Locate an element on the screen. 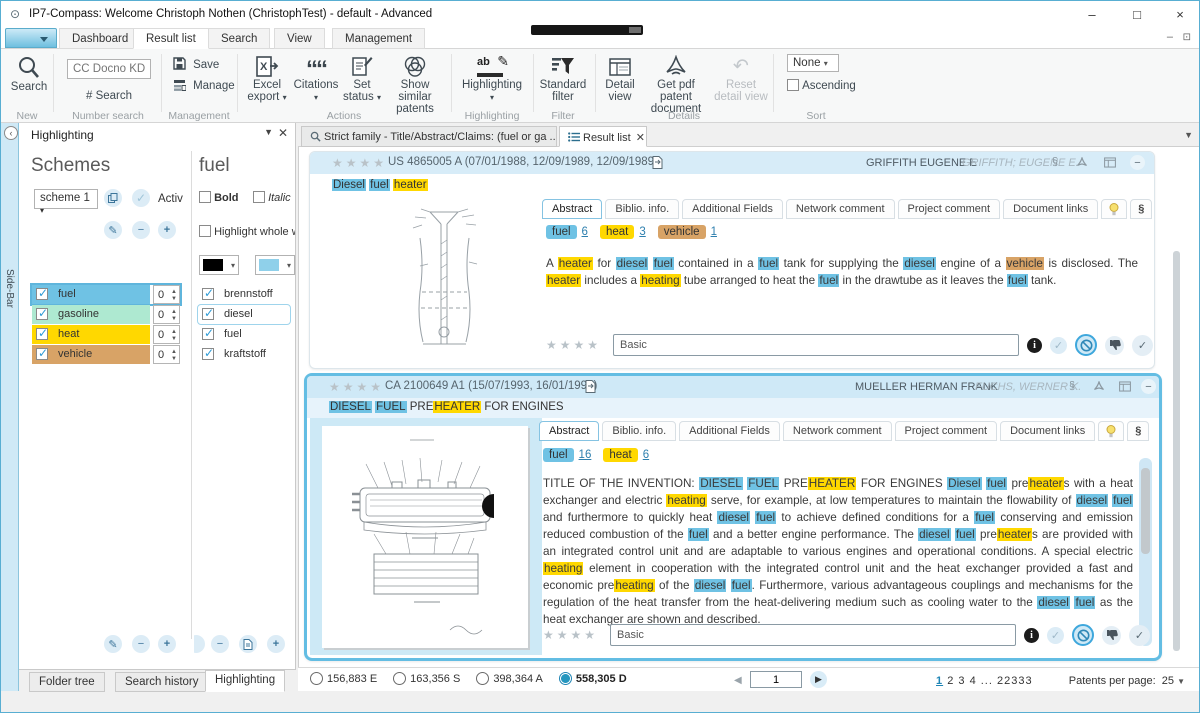 The height and width of the screenshot is (713, 1200). page-link: 4 is located at coordinates (973, 681).